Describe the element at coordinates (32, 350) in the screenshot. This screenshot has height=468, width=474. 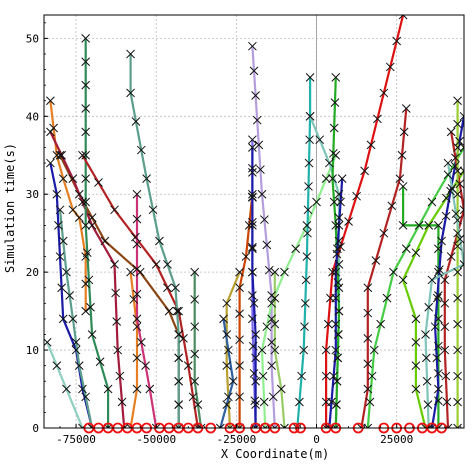
I see `y-tick-label: 10` at that location.